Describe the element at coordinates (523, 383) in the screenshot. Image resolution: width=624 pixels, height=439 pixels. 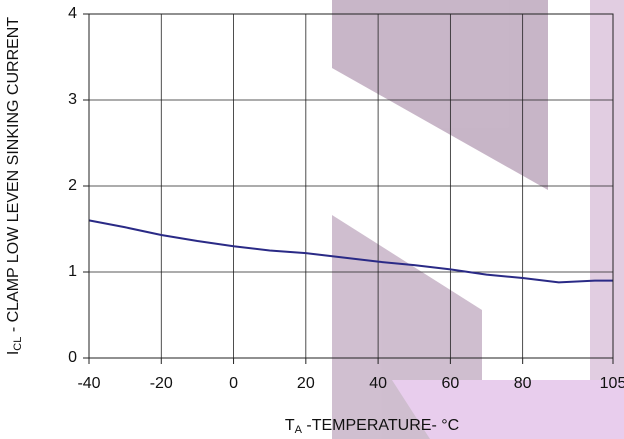
I see `x-tick-label: 80` at that location.